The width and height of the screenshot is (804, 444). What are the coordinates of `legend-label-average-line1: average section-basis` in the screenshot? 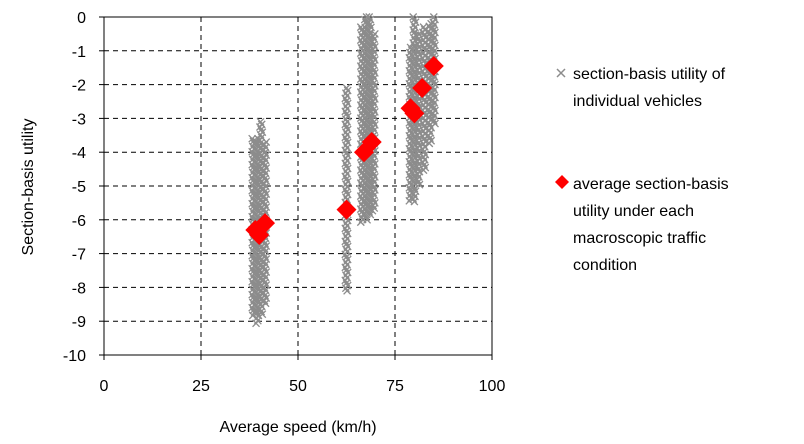 It's located at (651, 184).